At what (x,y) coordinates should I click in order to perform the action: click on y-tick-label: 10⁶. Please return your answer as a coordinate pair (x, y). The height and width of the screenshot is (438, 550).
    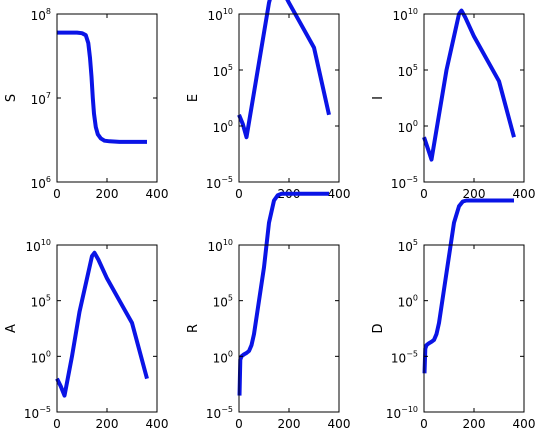
    Looking at the image, I should click on (41, 183).